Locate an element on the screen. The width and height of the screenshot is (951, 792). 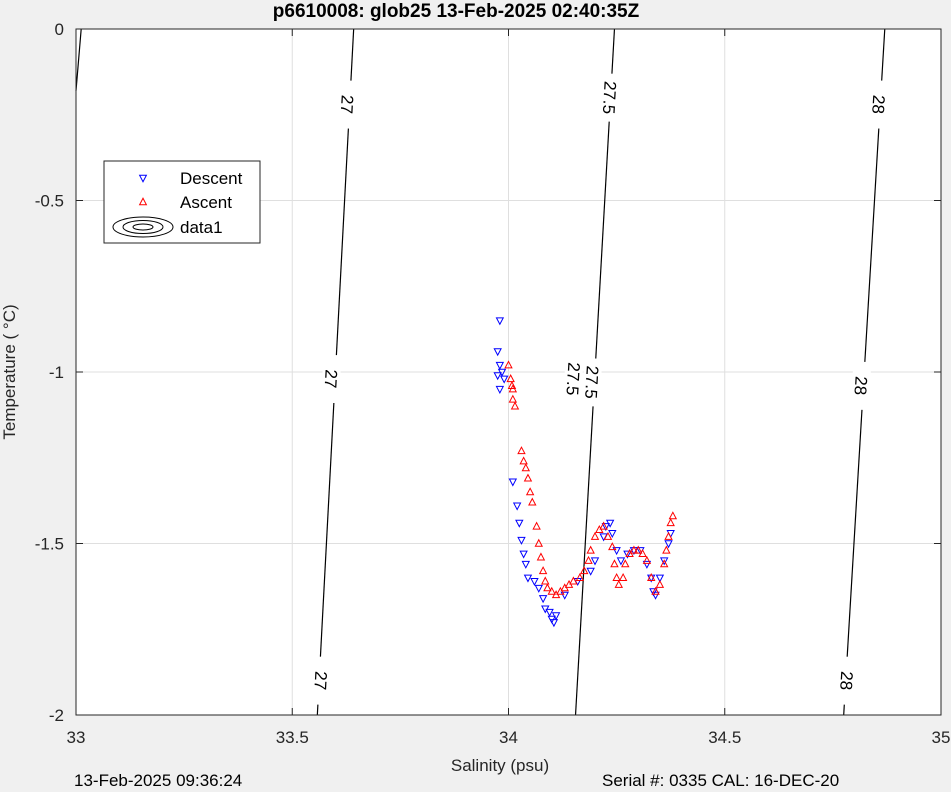
legend-label: Descent is located at coordinates (211, 178).